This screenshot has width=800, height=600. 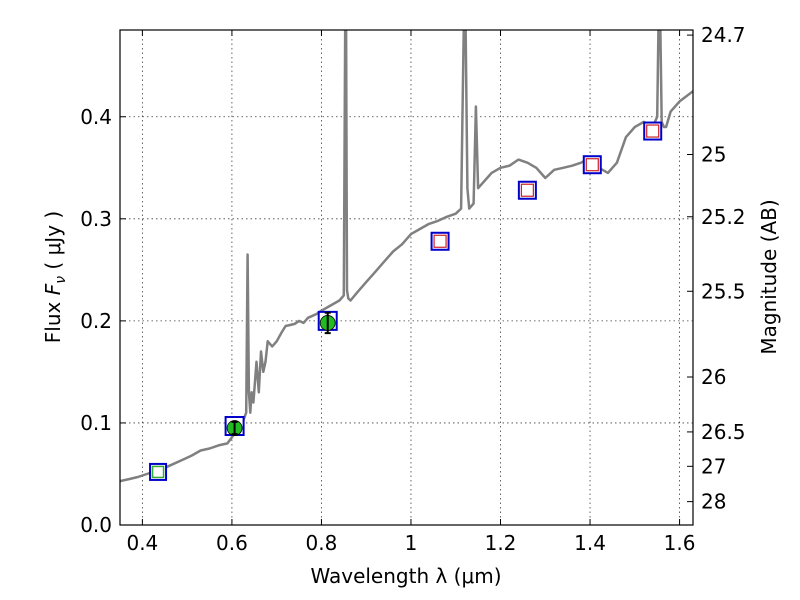 What do you see at coordinates (96, 321) in the screenshot?
I see `y-tick-label: 0.2` at bounding box center [96, 321].